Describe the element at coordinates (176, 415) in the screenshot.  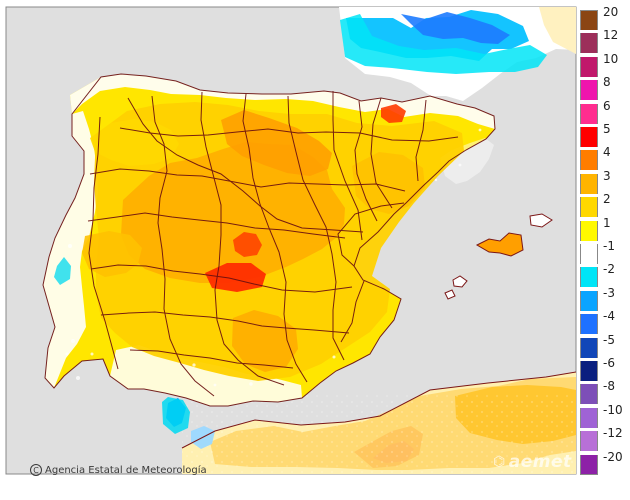
I see `cold-spot-southwest-edge` at that location.